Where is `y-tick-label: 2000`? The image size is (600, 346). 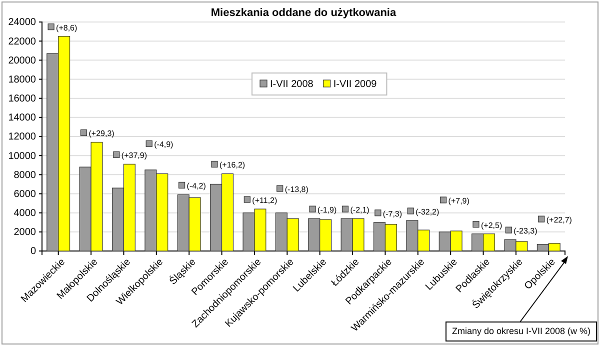 y-tick-label: 2000 is located at coordinates (25, 232).